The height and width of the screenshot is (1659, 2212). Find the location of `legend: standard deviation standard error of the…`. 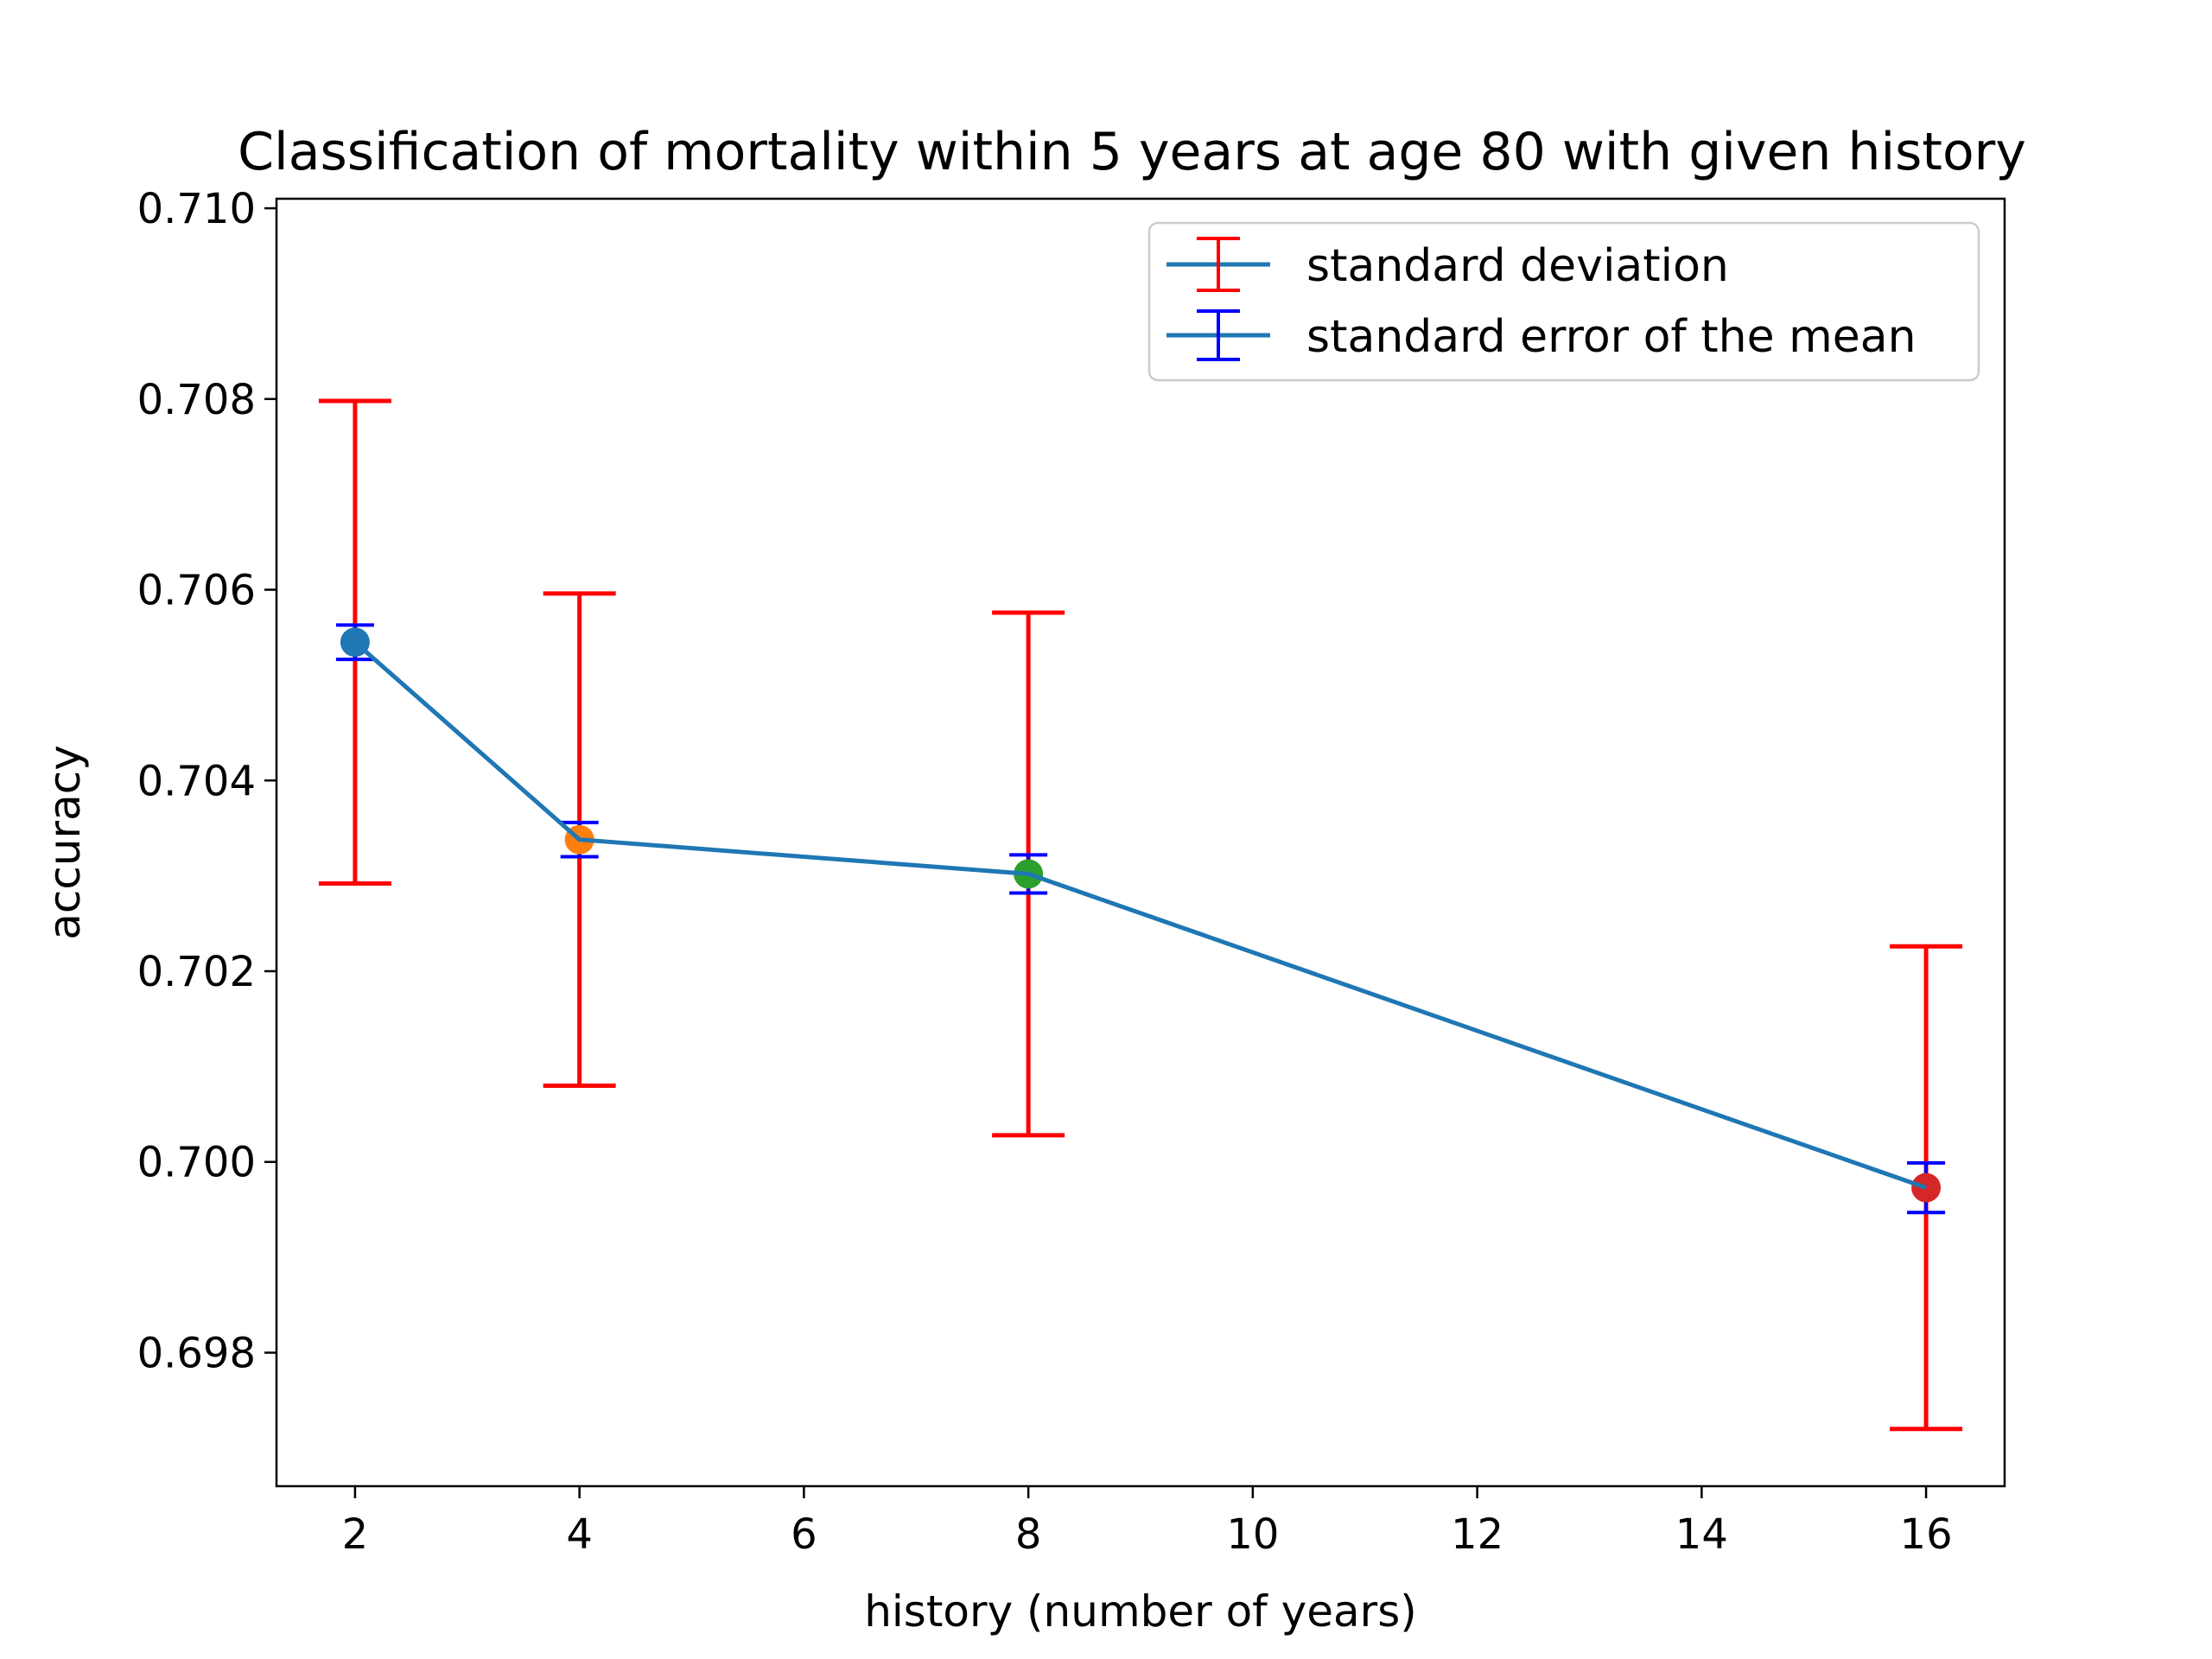

legend: standard deviation standard error of the… is located at coordinates (1563, 301).